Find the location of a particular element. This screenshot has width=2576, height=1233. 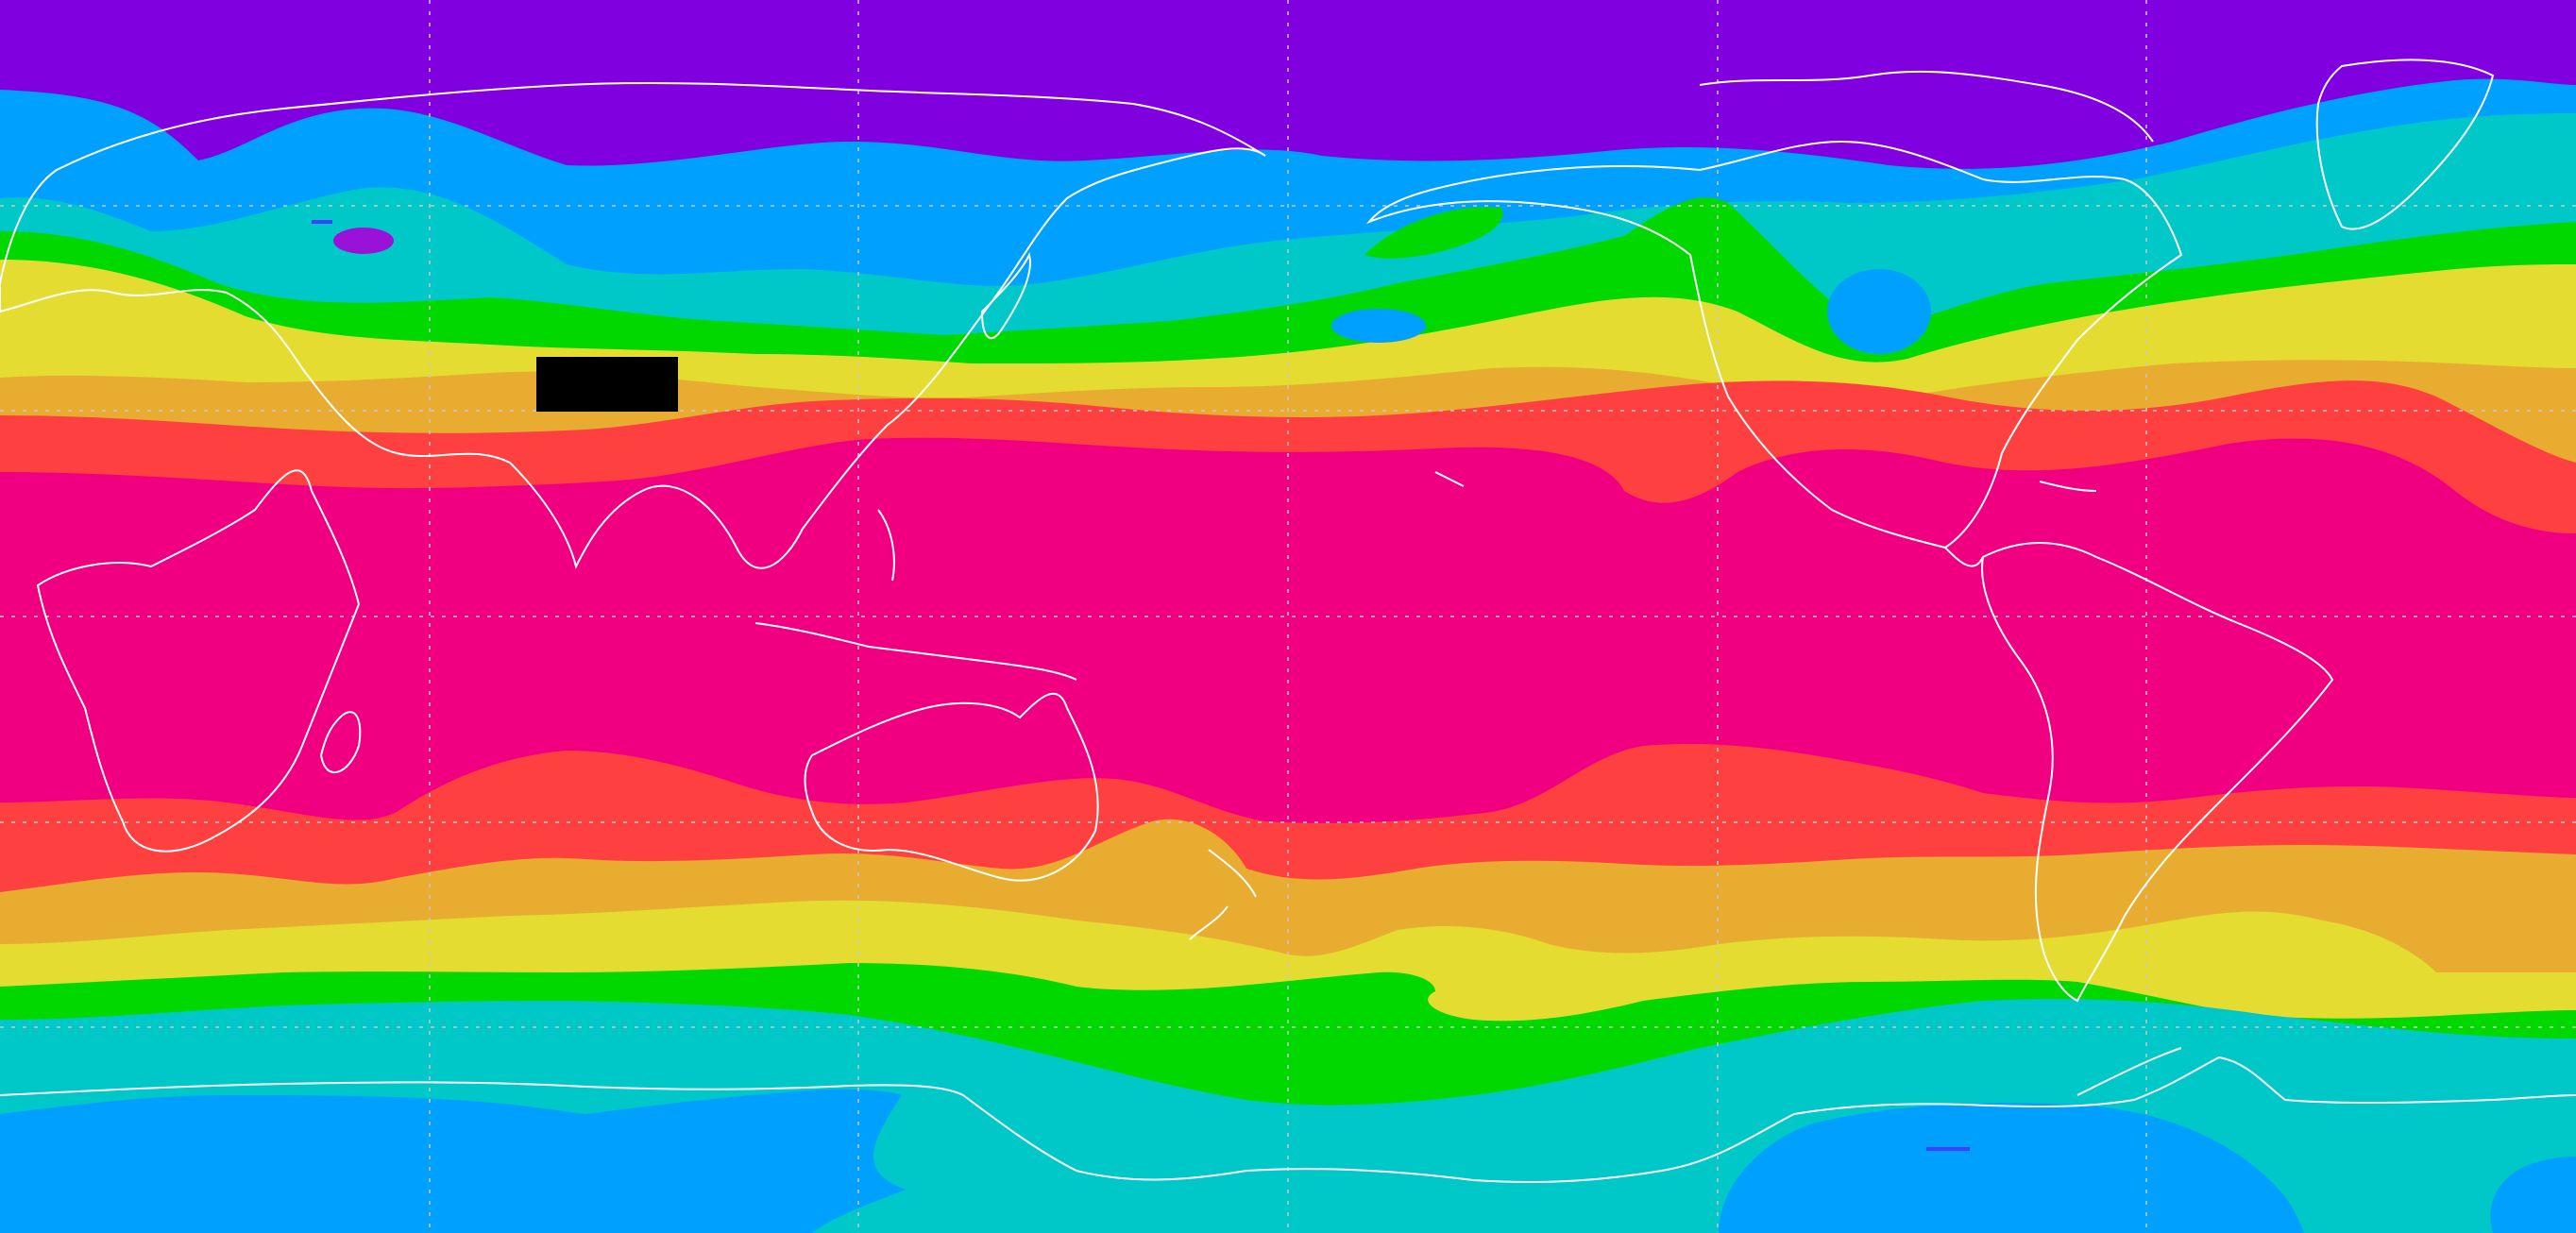

coast-philippines is located at coordinates (886, 545).